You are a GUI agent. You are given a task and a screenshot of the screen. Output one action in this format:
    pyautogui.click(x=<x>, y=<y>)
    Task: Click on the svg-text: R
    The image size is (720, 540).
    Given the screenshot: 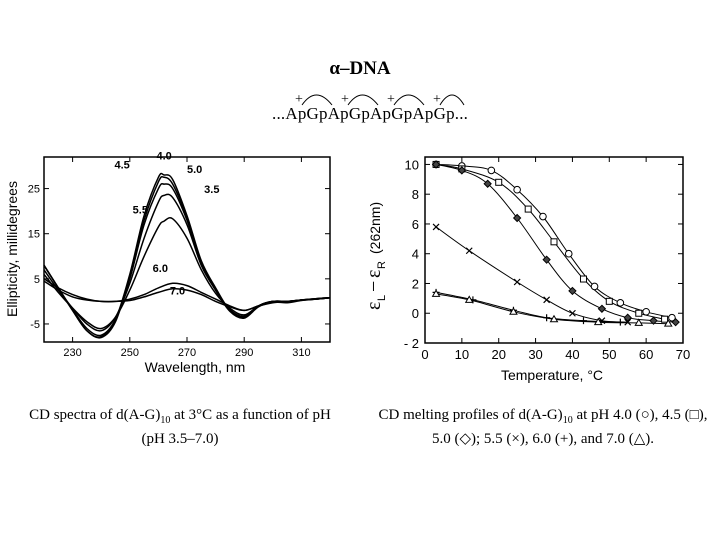 What is the action you would take?
    pyautogui.click(x=382, y=265)
    